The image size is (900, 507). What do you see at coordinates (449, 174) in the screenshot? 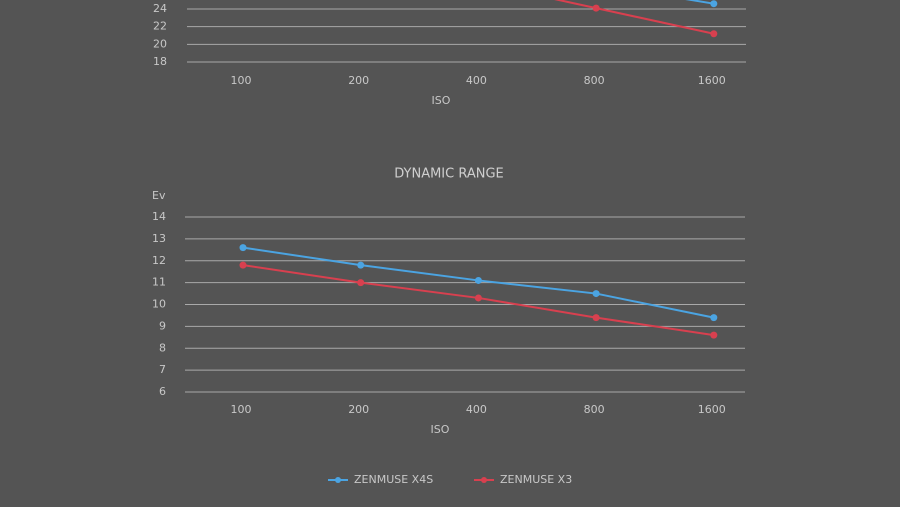
I see `chart-title: DYNAMIC RANGE` at bounding box center [449, 174].